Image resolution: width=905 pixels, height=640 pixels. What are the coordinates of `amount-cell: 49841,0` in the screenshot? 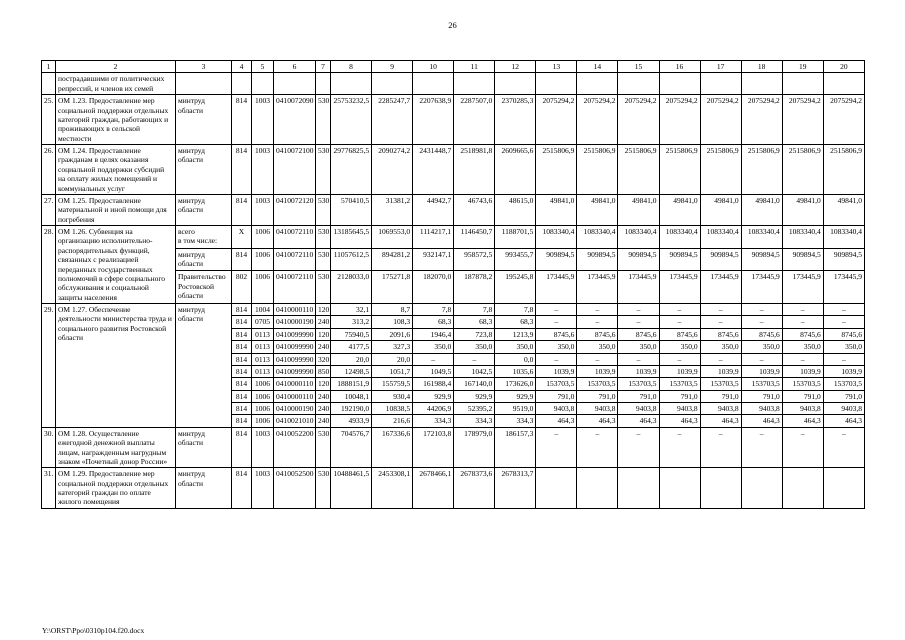 It's located at (556, 210).